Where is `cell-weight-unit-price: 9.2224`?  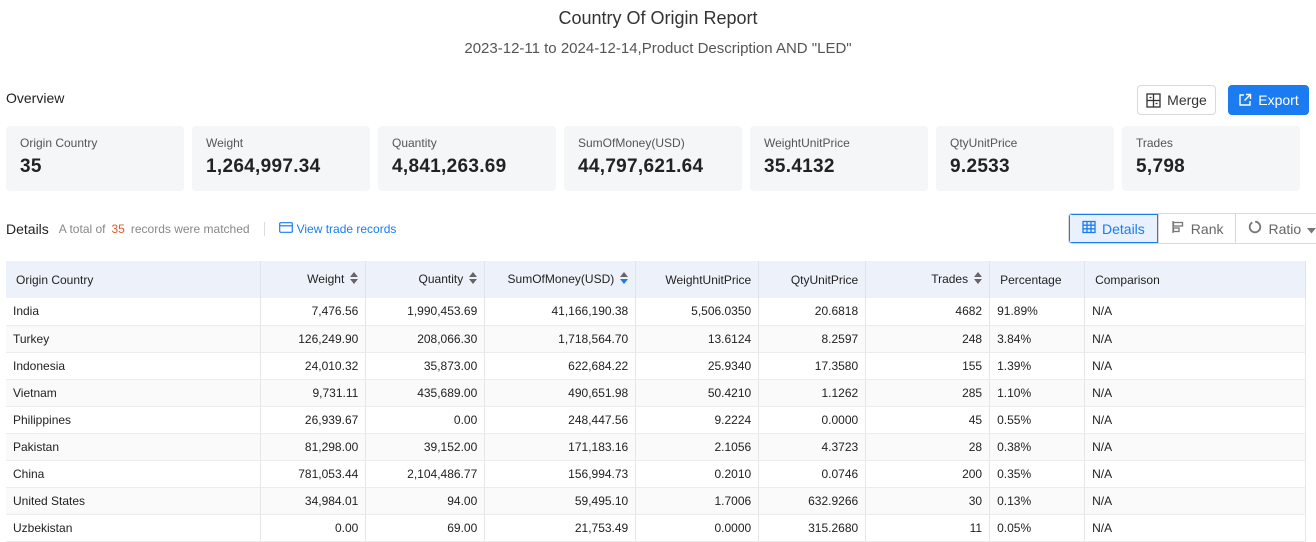 cell-weight-unit-price: 9.2224 is located at coordinates (697, 420).